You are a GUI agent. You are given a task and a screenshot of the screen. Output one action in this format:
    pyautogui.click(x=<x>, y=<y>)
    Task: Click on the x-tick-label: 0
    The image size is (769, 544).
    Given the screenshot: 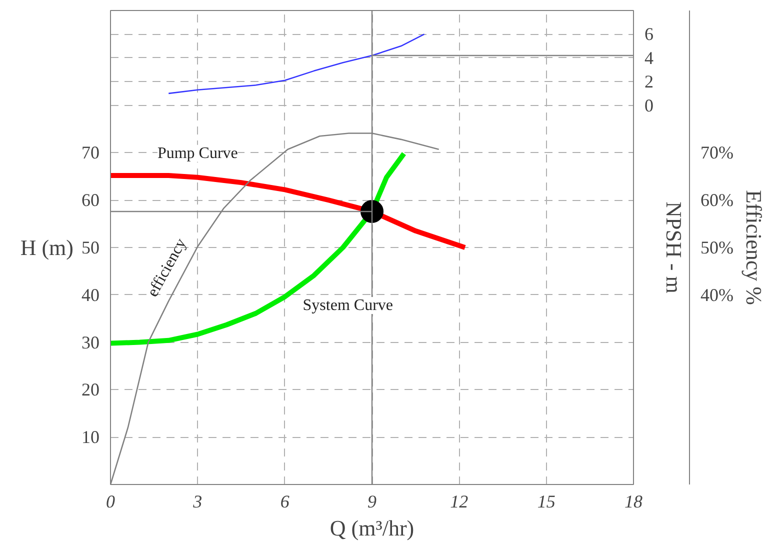 What is the action you would take?
    pyautogui.click(x=110, y=502)
    